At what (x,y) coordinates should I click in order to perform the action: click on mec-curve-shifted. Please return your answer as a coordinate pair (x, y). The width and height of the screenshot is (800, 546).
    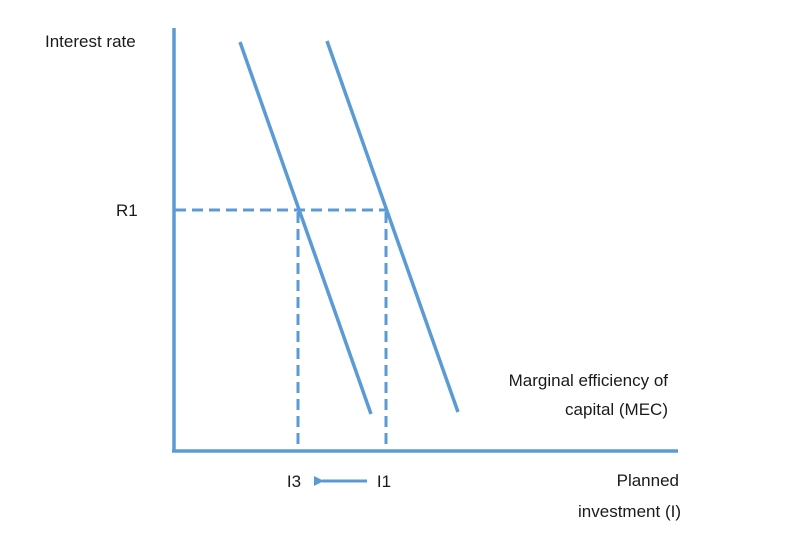
    Looking at the image, I should click on (305, 228).